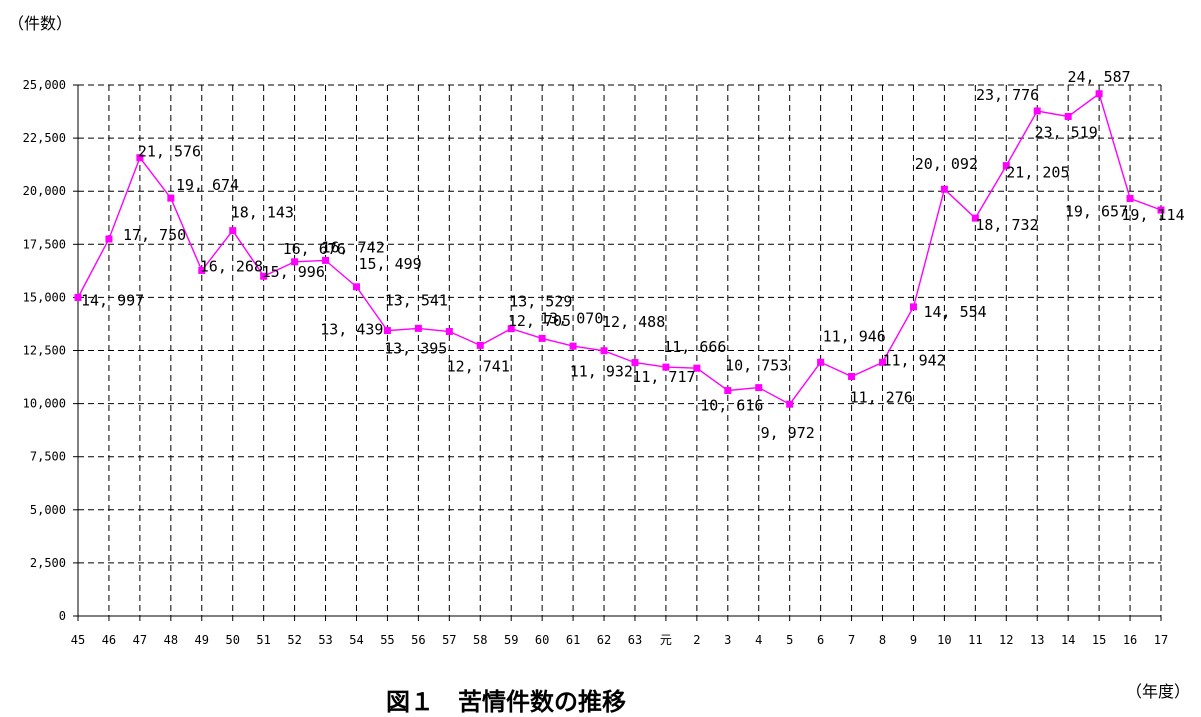  I want to click on figure-title: 図１ 苦情件数の推移, so click(506, 702).